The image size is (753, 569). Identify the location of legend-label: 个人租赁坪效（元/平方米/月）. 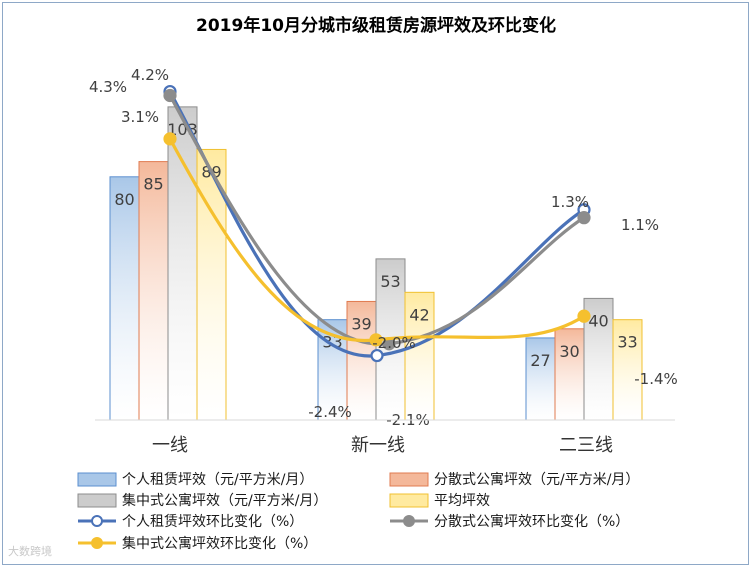
(217, 480).